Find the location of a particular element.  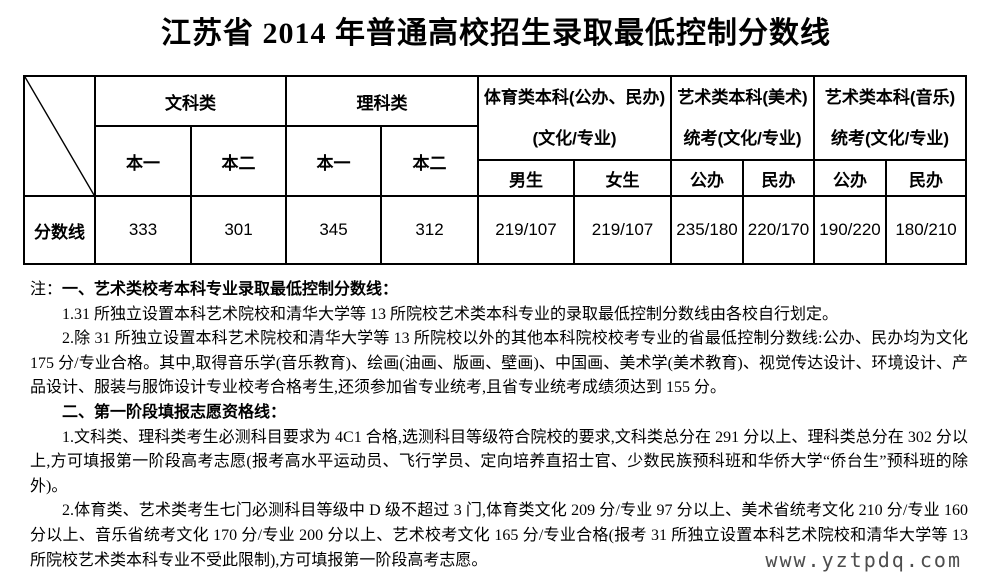

header-row-categories: 男生 女生 公办 民办 公办 民办 is located at coordinates (496, 178).